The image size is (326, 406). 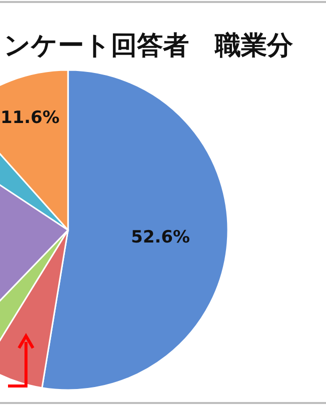 What do you see at coordinates (160, 238) in the screenshot?
I see `data-label: 52.6%` at bounding box center [160, 238].